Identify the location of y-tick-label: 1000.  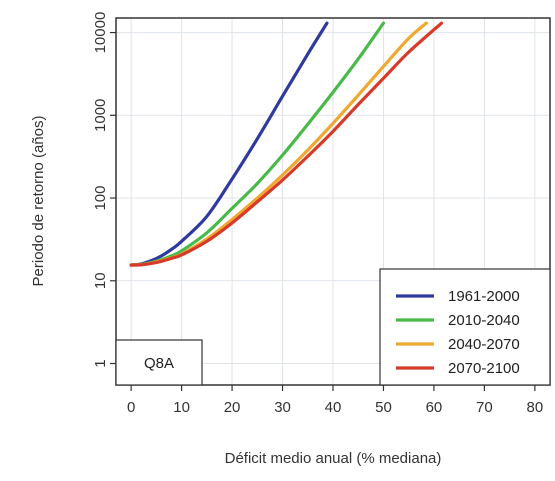
(100, 115).